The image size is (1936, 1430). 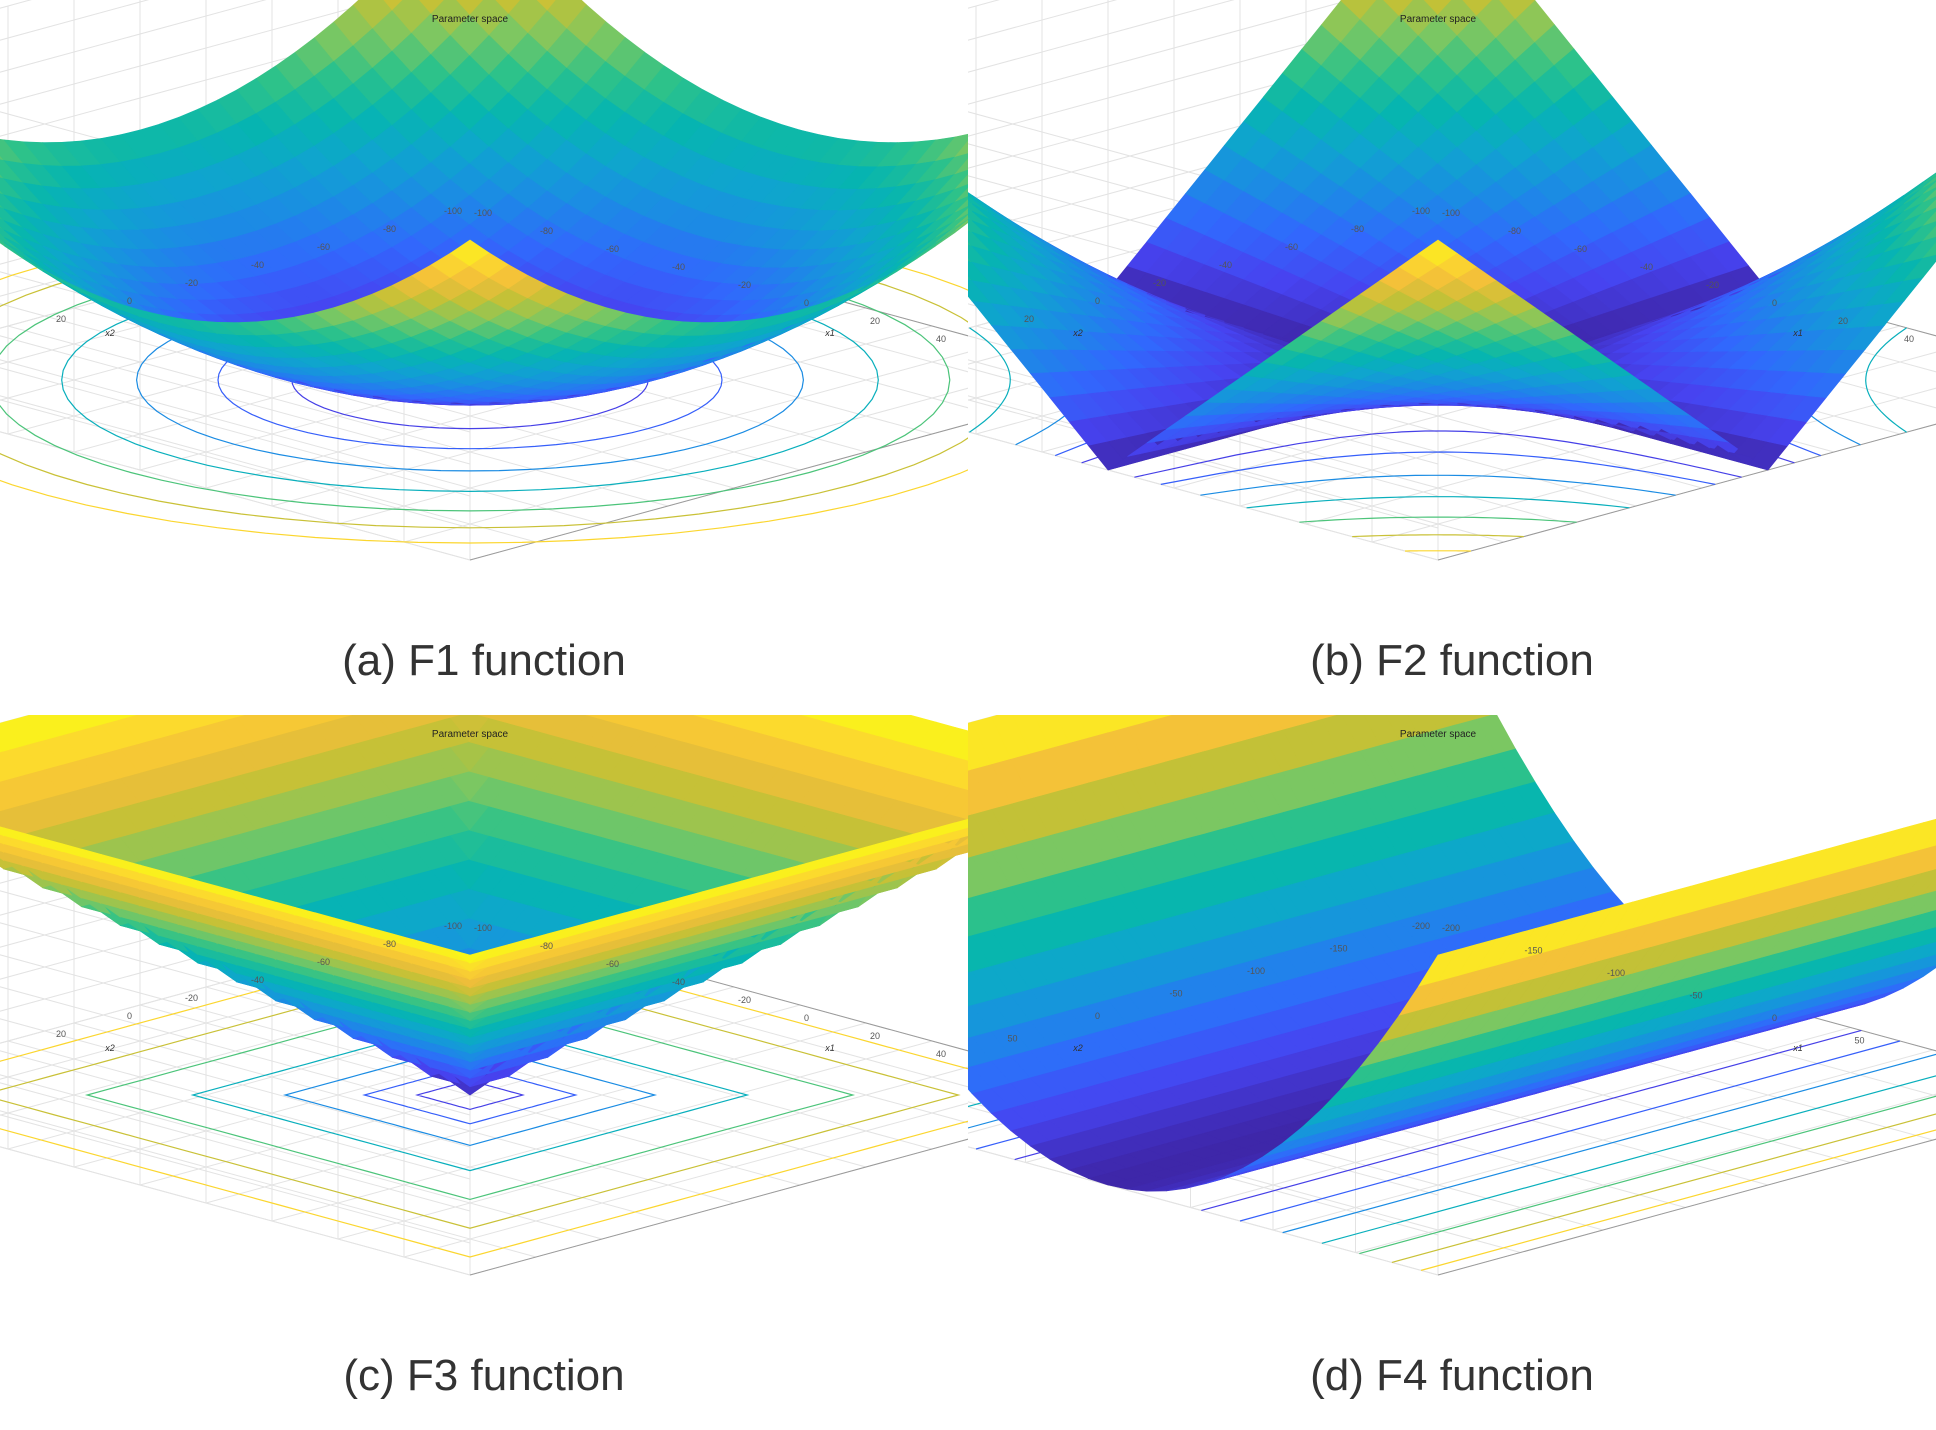 I want to click on contour-lines, so click(x=484, y=1095).